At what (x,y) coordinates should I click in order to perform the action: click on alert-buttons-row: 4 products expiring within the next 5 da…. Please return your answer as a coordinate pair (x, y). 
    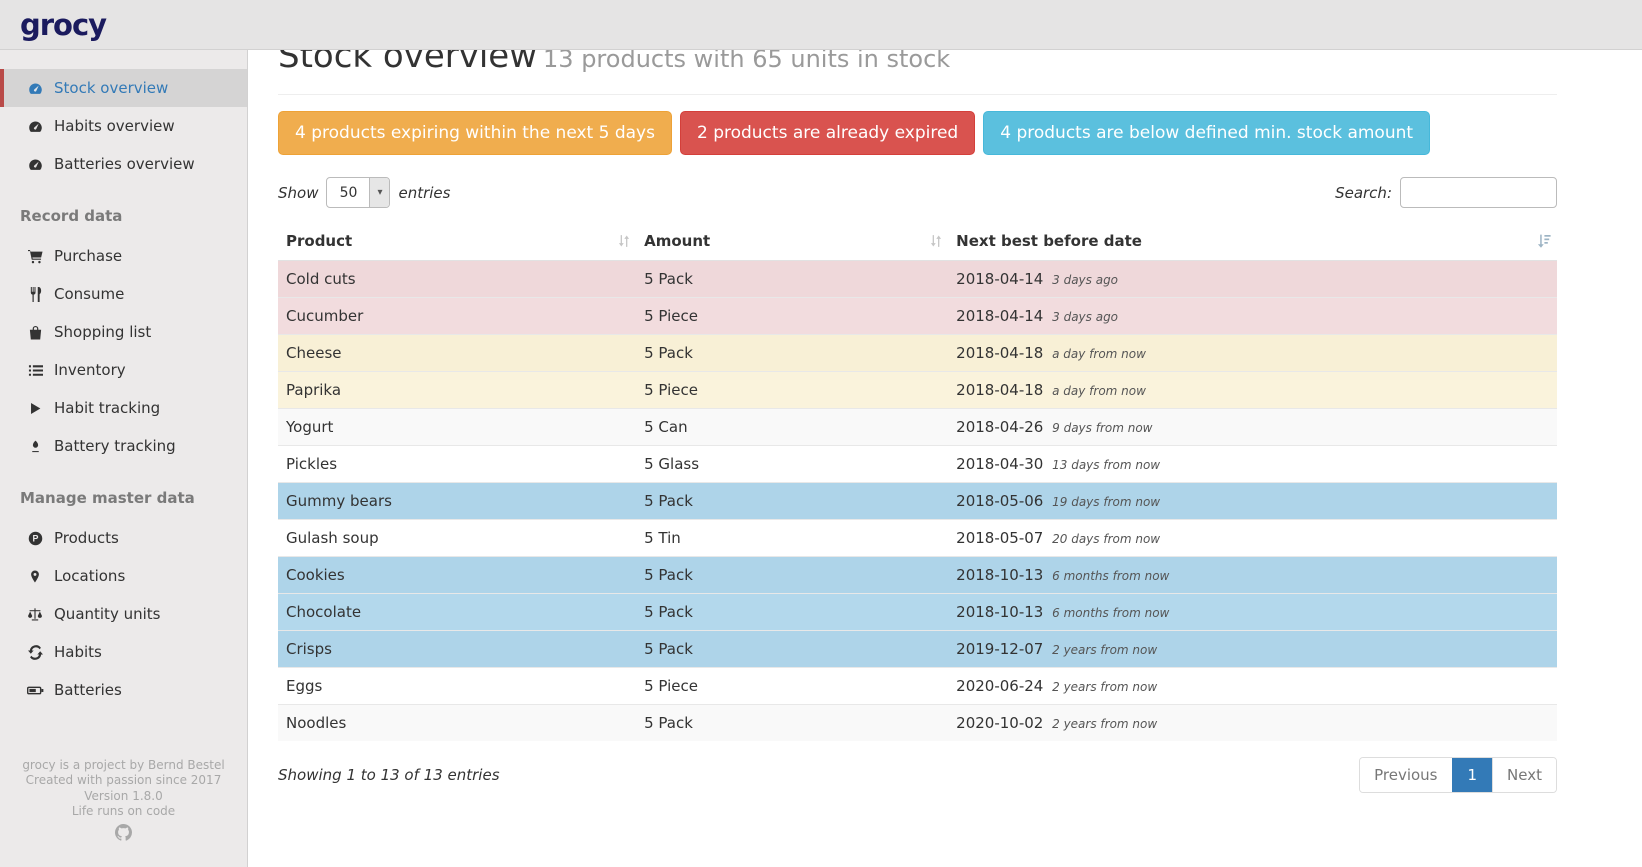
    Looking at the image, I should click on (917, 133).